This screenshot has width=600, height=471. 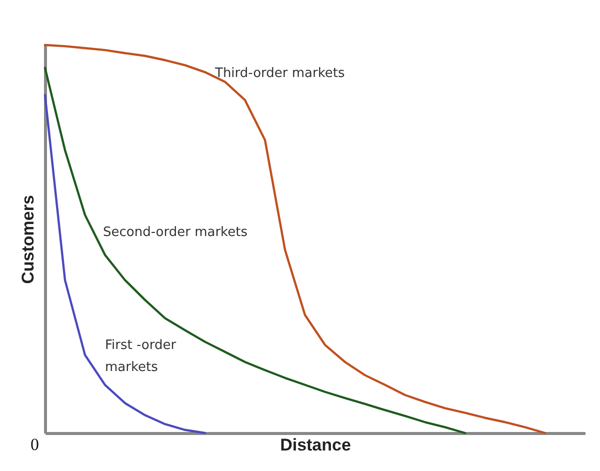 What do you see at coordinates (34, 444) in the screenshot?
I see `text: 0` at bounding box center [34, 444].